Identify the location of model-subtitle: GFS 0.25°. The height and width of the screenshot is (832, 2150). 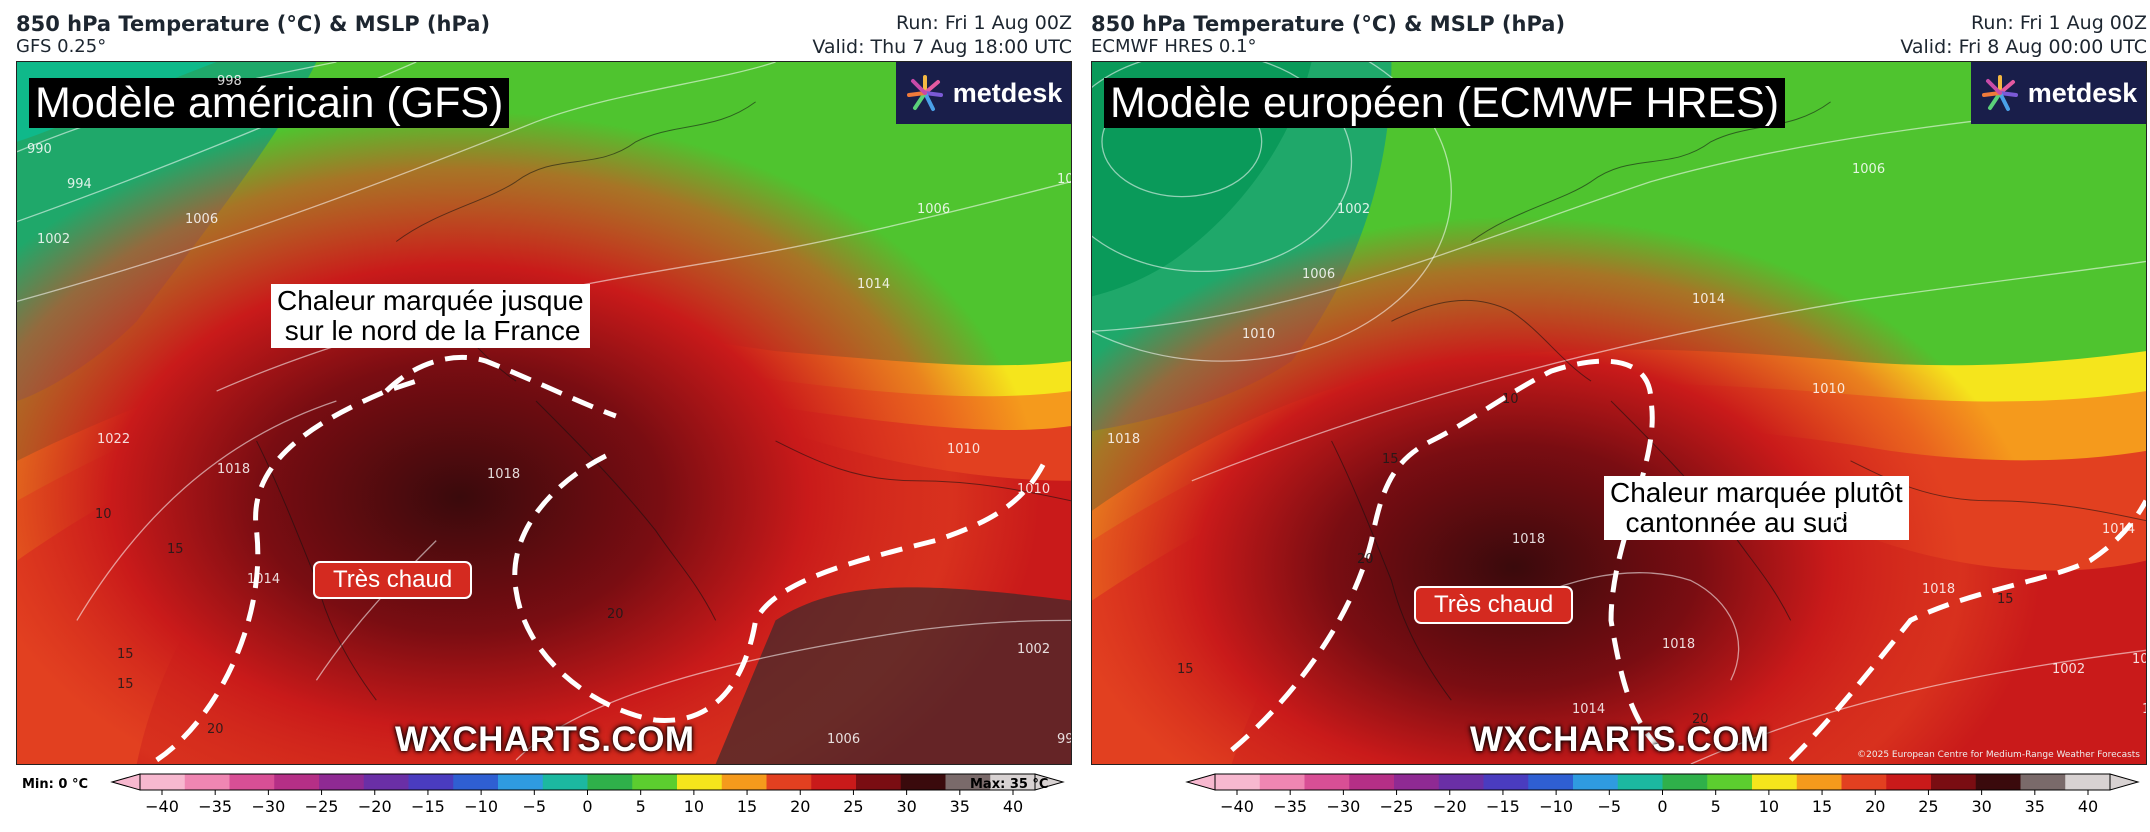
(61, 46).